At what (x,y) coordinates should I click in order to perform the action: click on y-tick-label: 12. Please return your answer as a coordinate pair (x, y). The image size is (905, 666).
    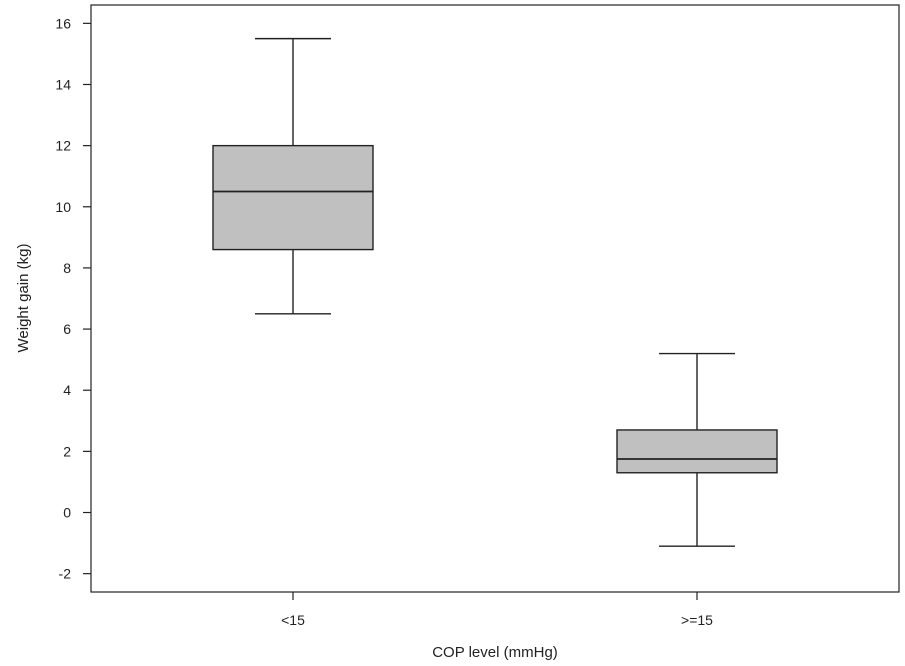
    Looking at the image, I should click on (63, 146).